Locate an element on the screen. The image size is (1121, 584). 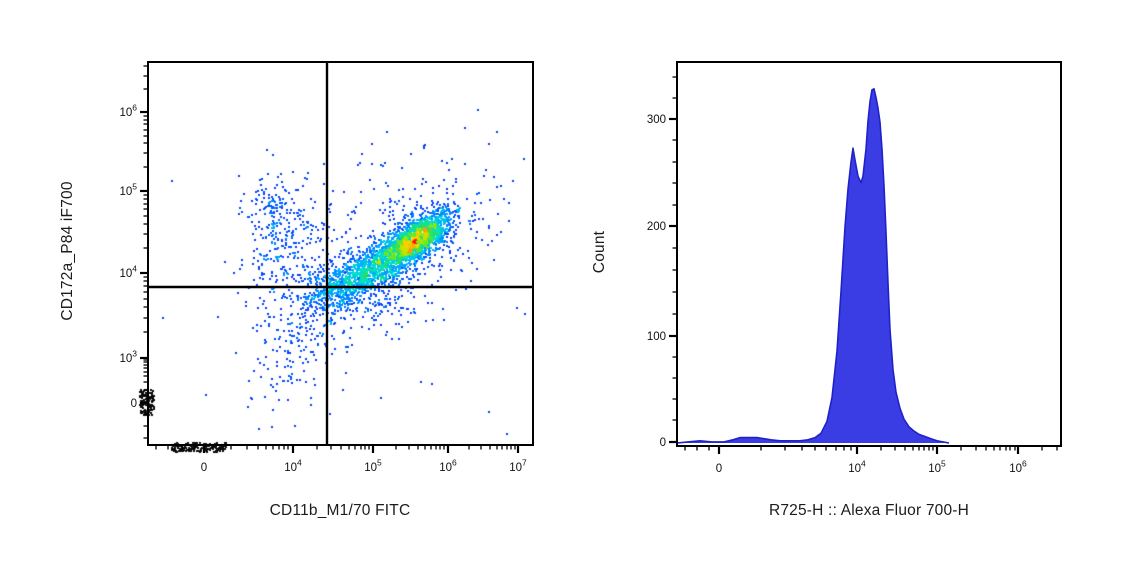
y-tick-label: 10³ is located at coordinates (128, 357).